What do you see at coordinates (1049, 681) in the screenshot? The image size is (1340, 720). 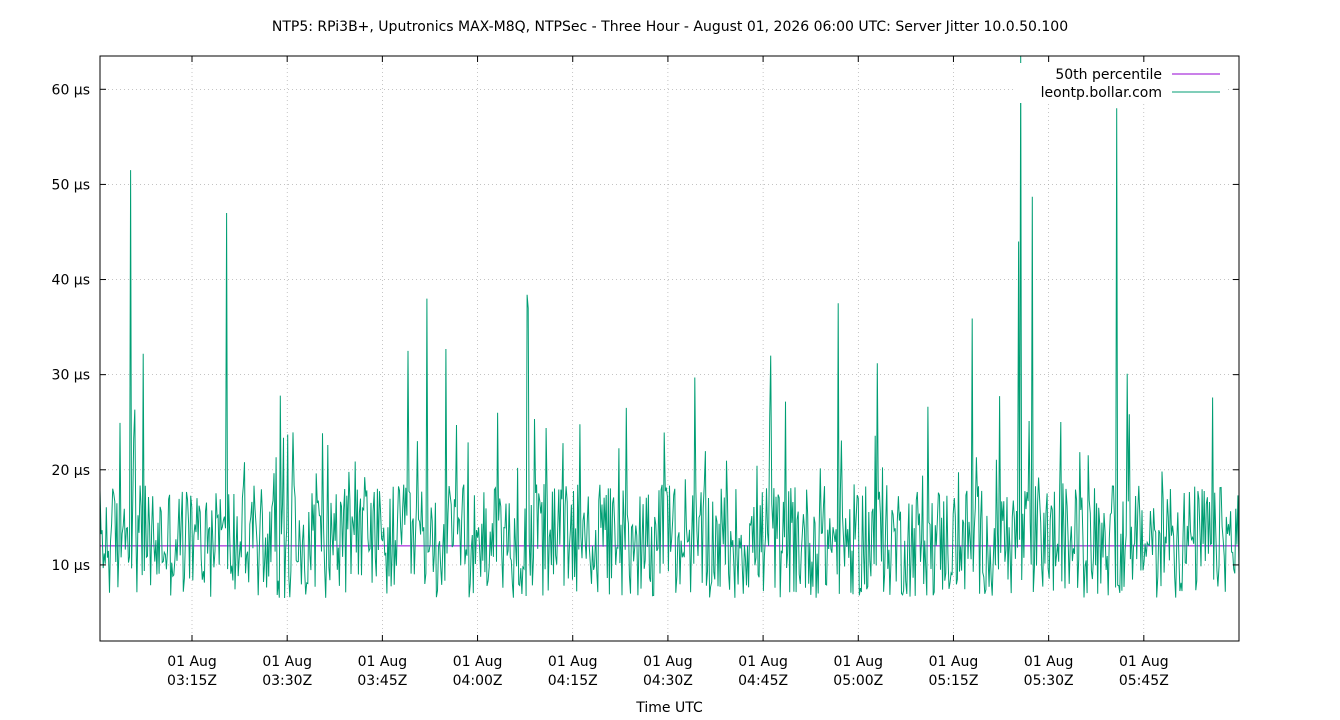 I see `x-tick-label: 05:30Z` at bounding box center [1049, 681].